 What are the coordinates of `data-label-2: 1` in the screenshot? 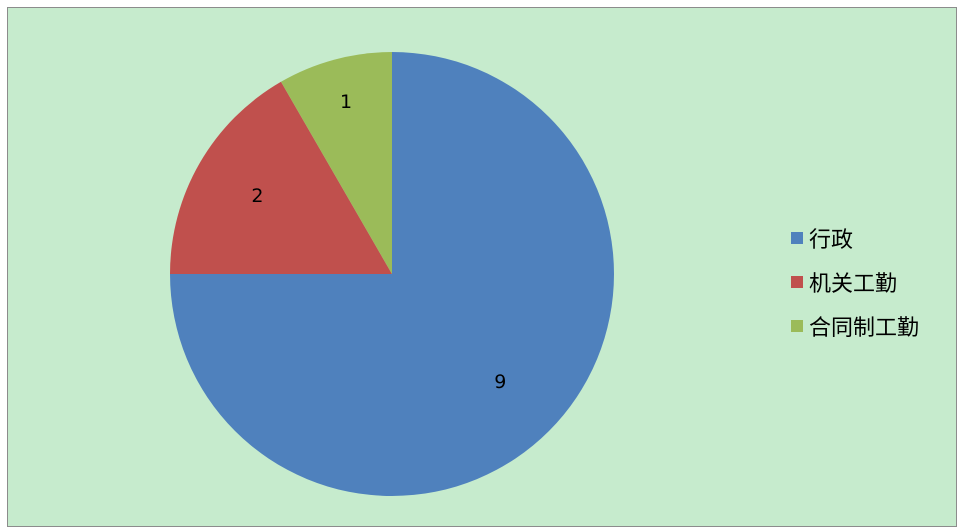 It's located at (346, 102).